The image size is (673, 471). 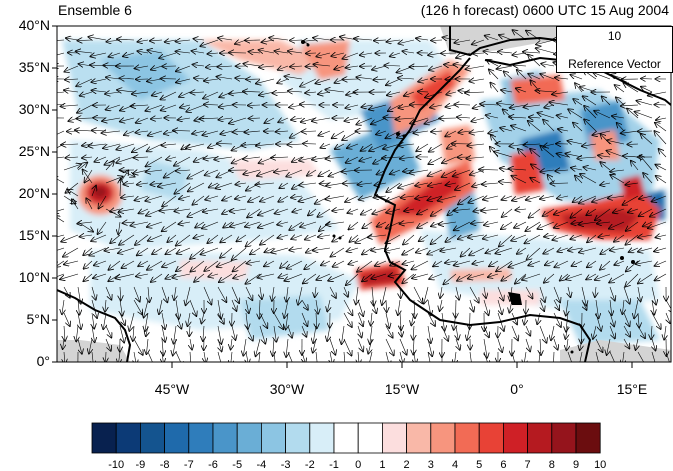 What do you see at coordinates (213, 465) in the screenshot?
I see `colorbar-tick-label: -6` at bounding box center [213, 465].